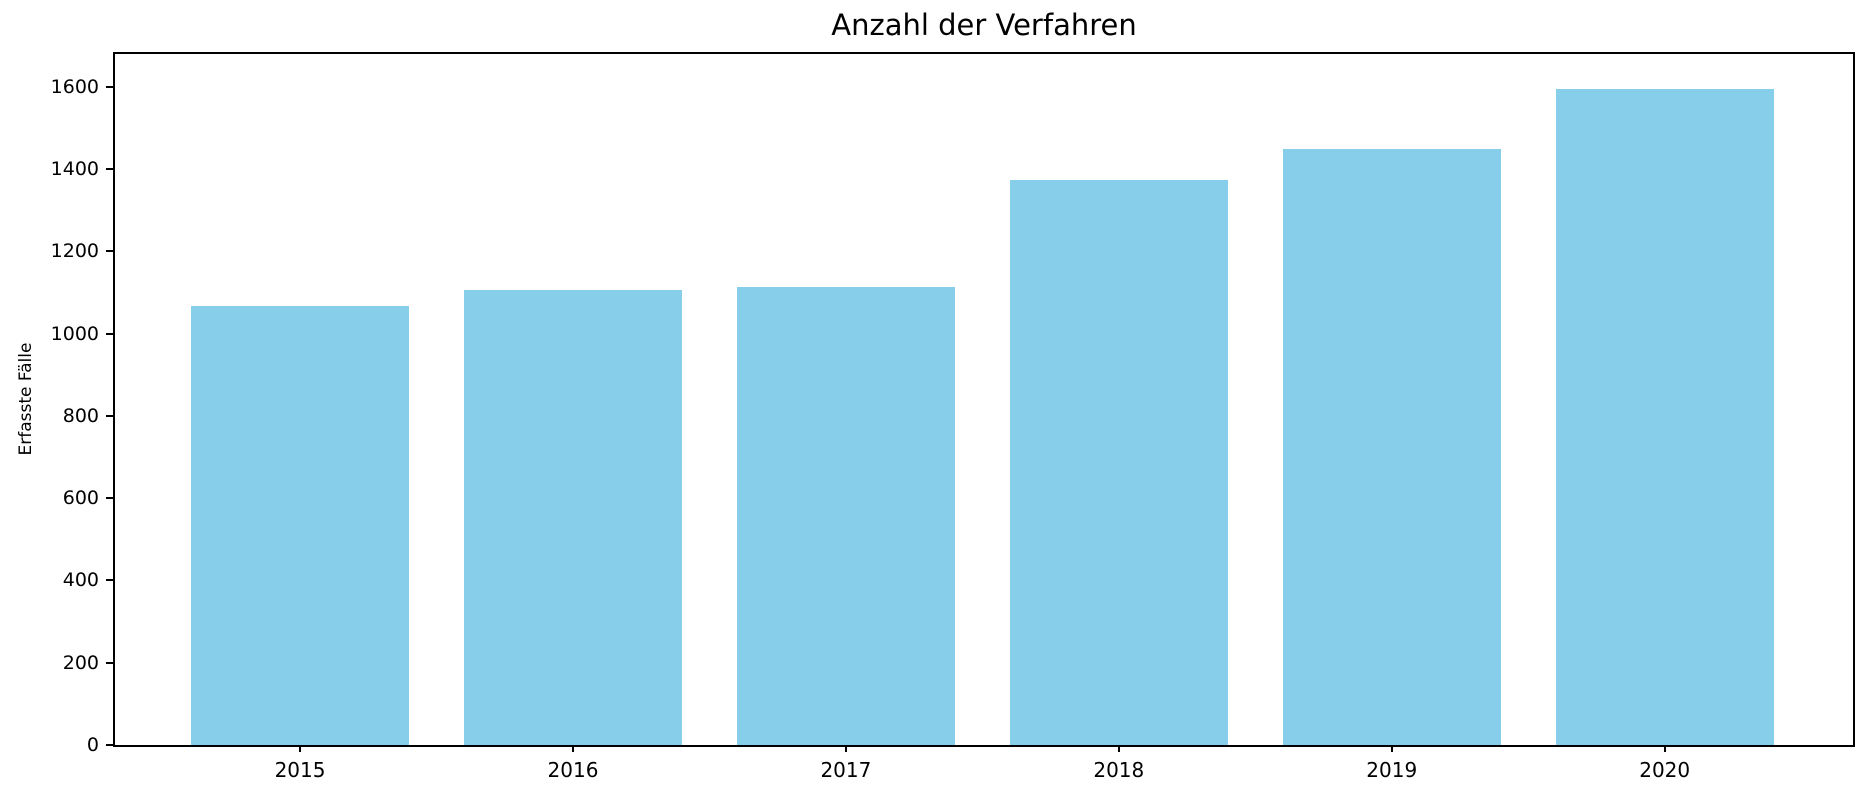  What do you see at coordinates (80, 662) in the screenshot?
I see `y-tick-label: 200` at bounding box center [80, 662].